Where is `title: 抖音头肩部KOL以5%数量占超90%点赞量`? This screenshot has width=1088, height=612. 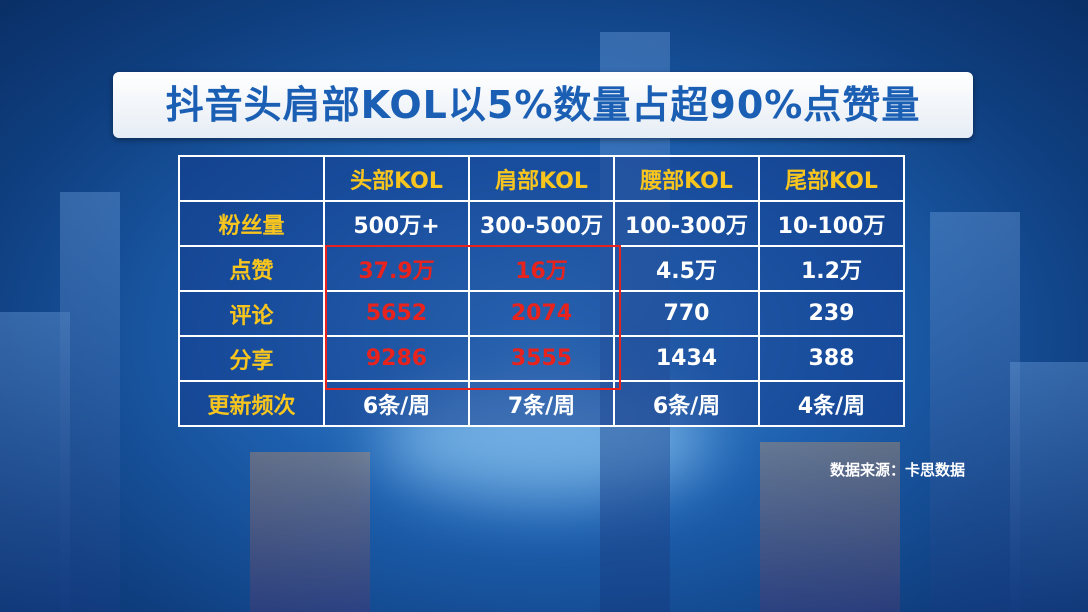
title: 抖音头肩部KOL以5%数量占超90%点赞量 is located at coordinates (543, 105).